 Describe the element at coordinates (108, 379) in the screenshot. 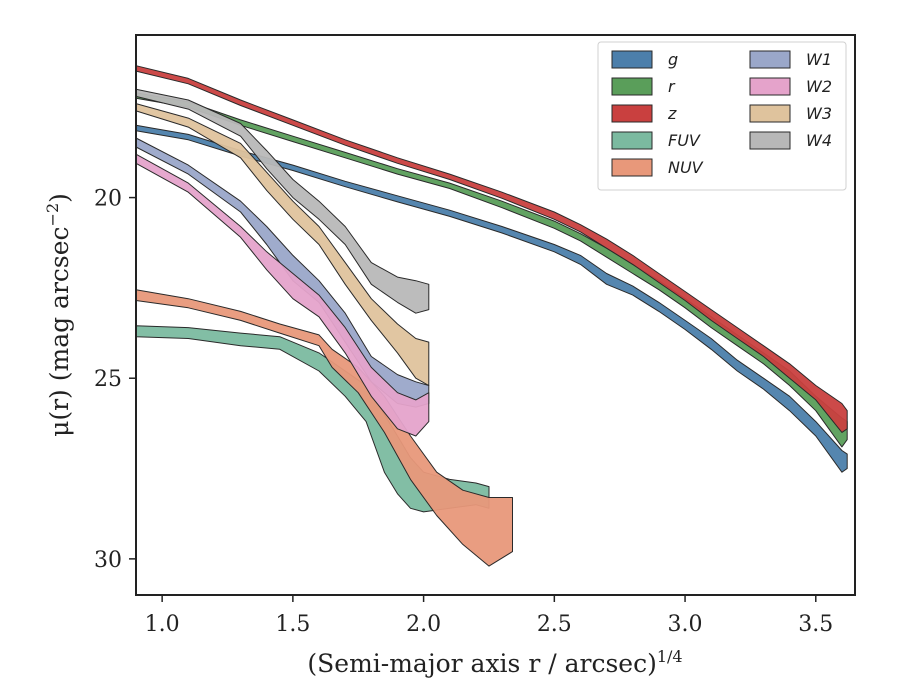

I see `y-tick-label: 25` at that location.